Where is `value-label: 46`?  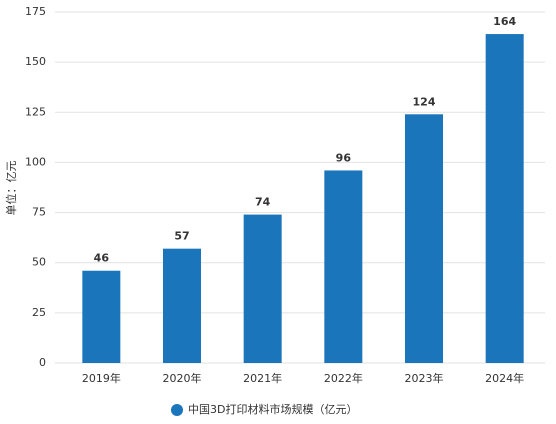
value-label: 46 is located at coordinates (102, 258).